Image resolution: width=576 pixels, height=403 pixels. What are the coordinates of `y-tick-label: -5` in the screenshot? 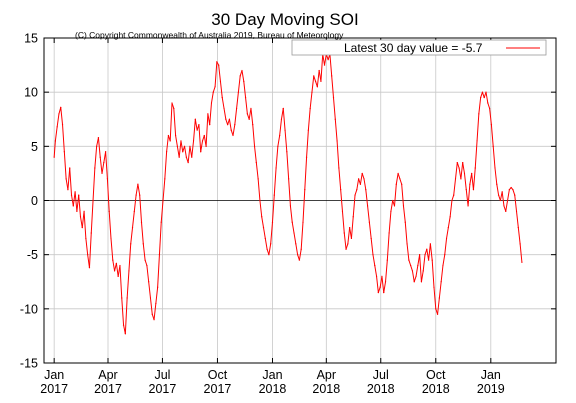 It's located at (32, 255).